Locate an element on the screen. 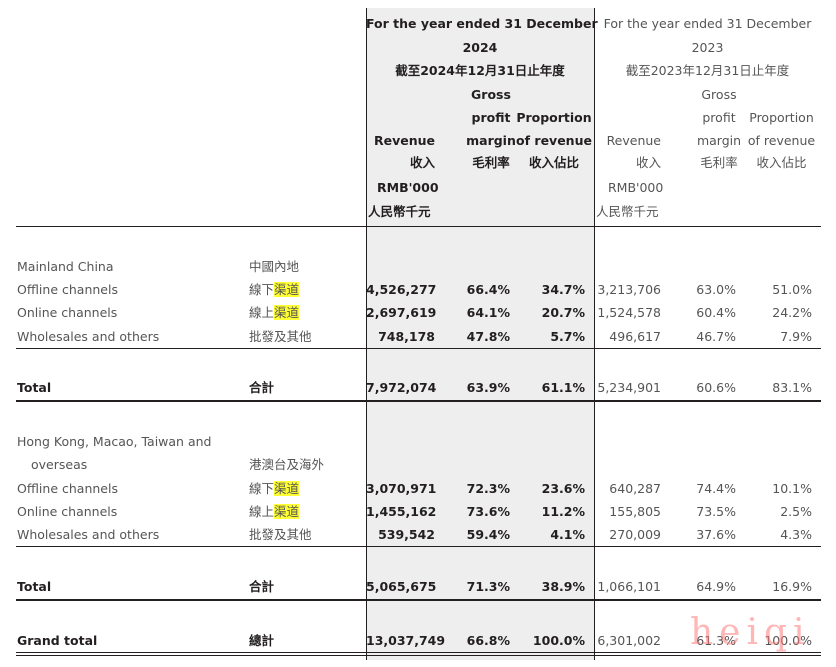  cell-margin-2024: 47.8% is located at coordinates (488, 336).